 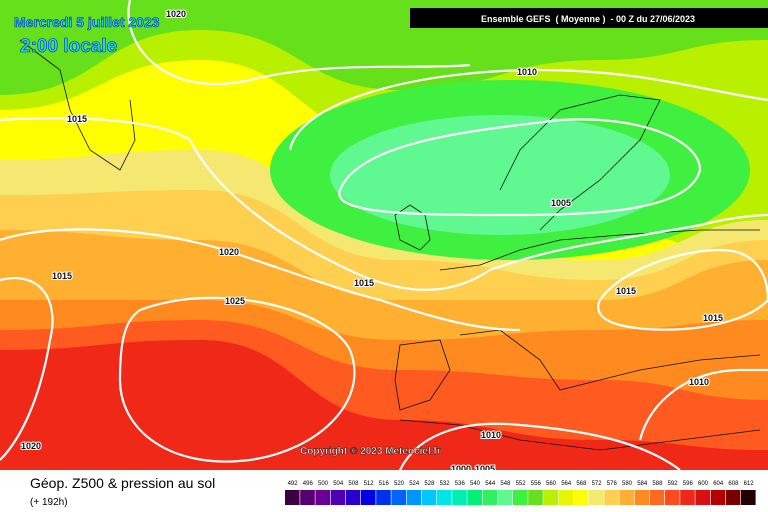 What do you see at coordinates (384, 484) in the screenshot?
I see `legend-value: 516` at bounding box center [384, 484].